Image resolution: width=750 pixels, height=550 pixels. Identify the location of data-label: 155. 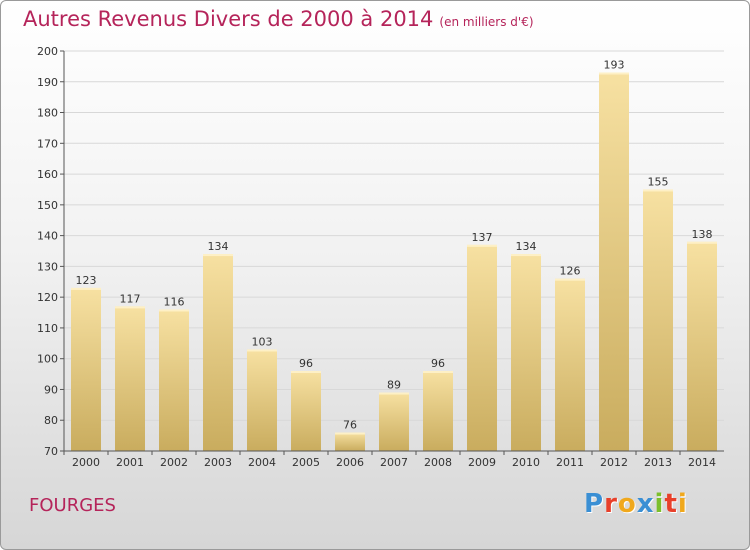
(658, 181).